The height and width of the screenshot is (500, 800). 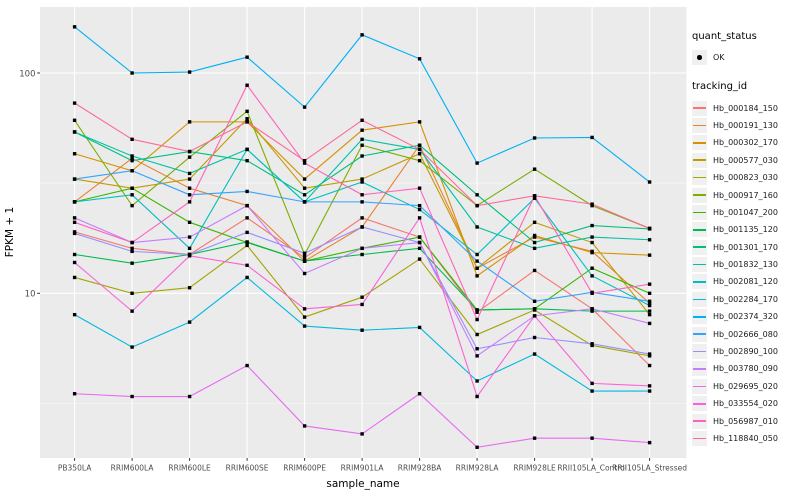 I want to click on legend-entry-label: Hb_029695_020, so click(x=745, y=386).